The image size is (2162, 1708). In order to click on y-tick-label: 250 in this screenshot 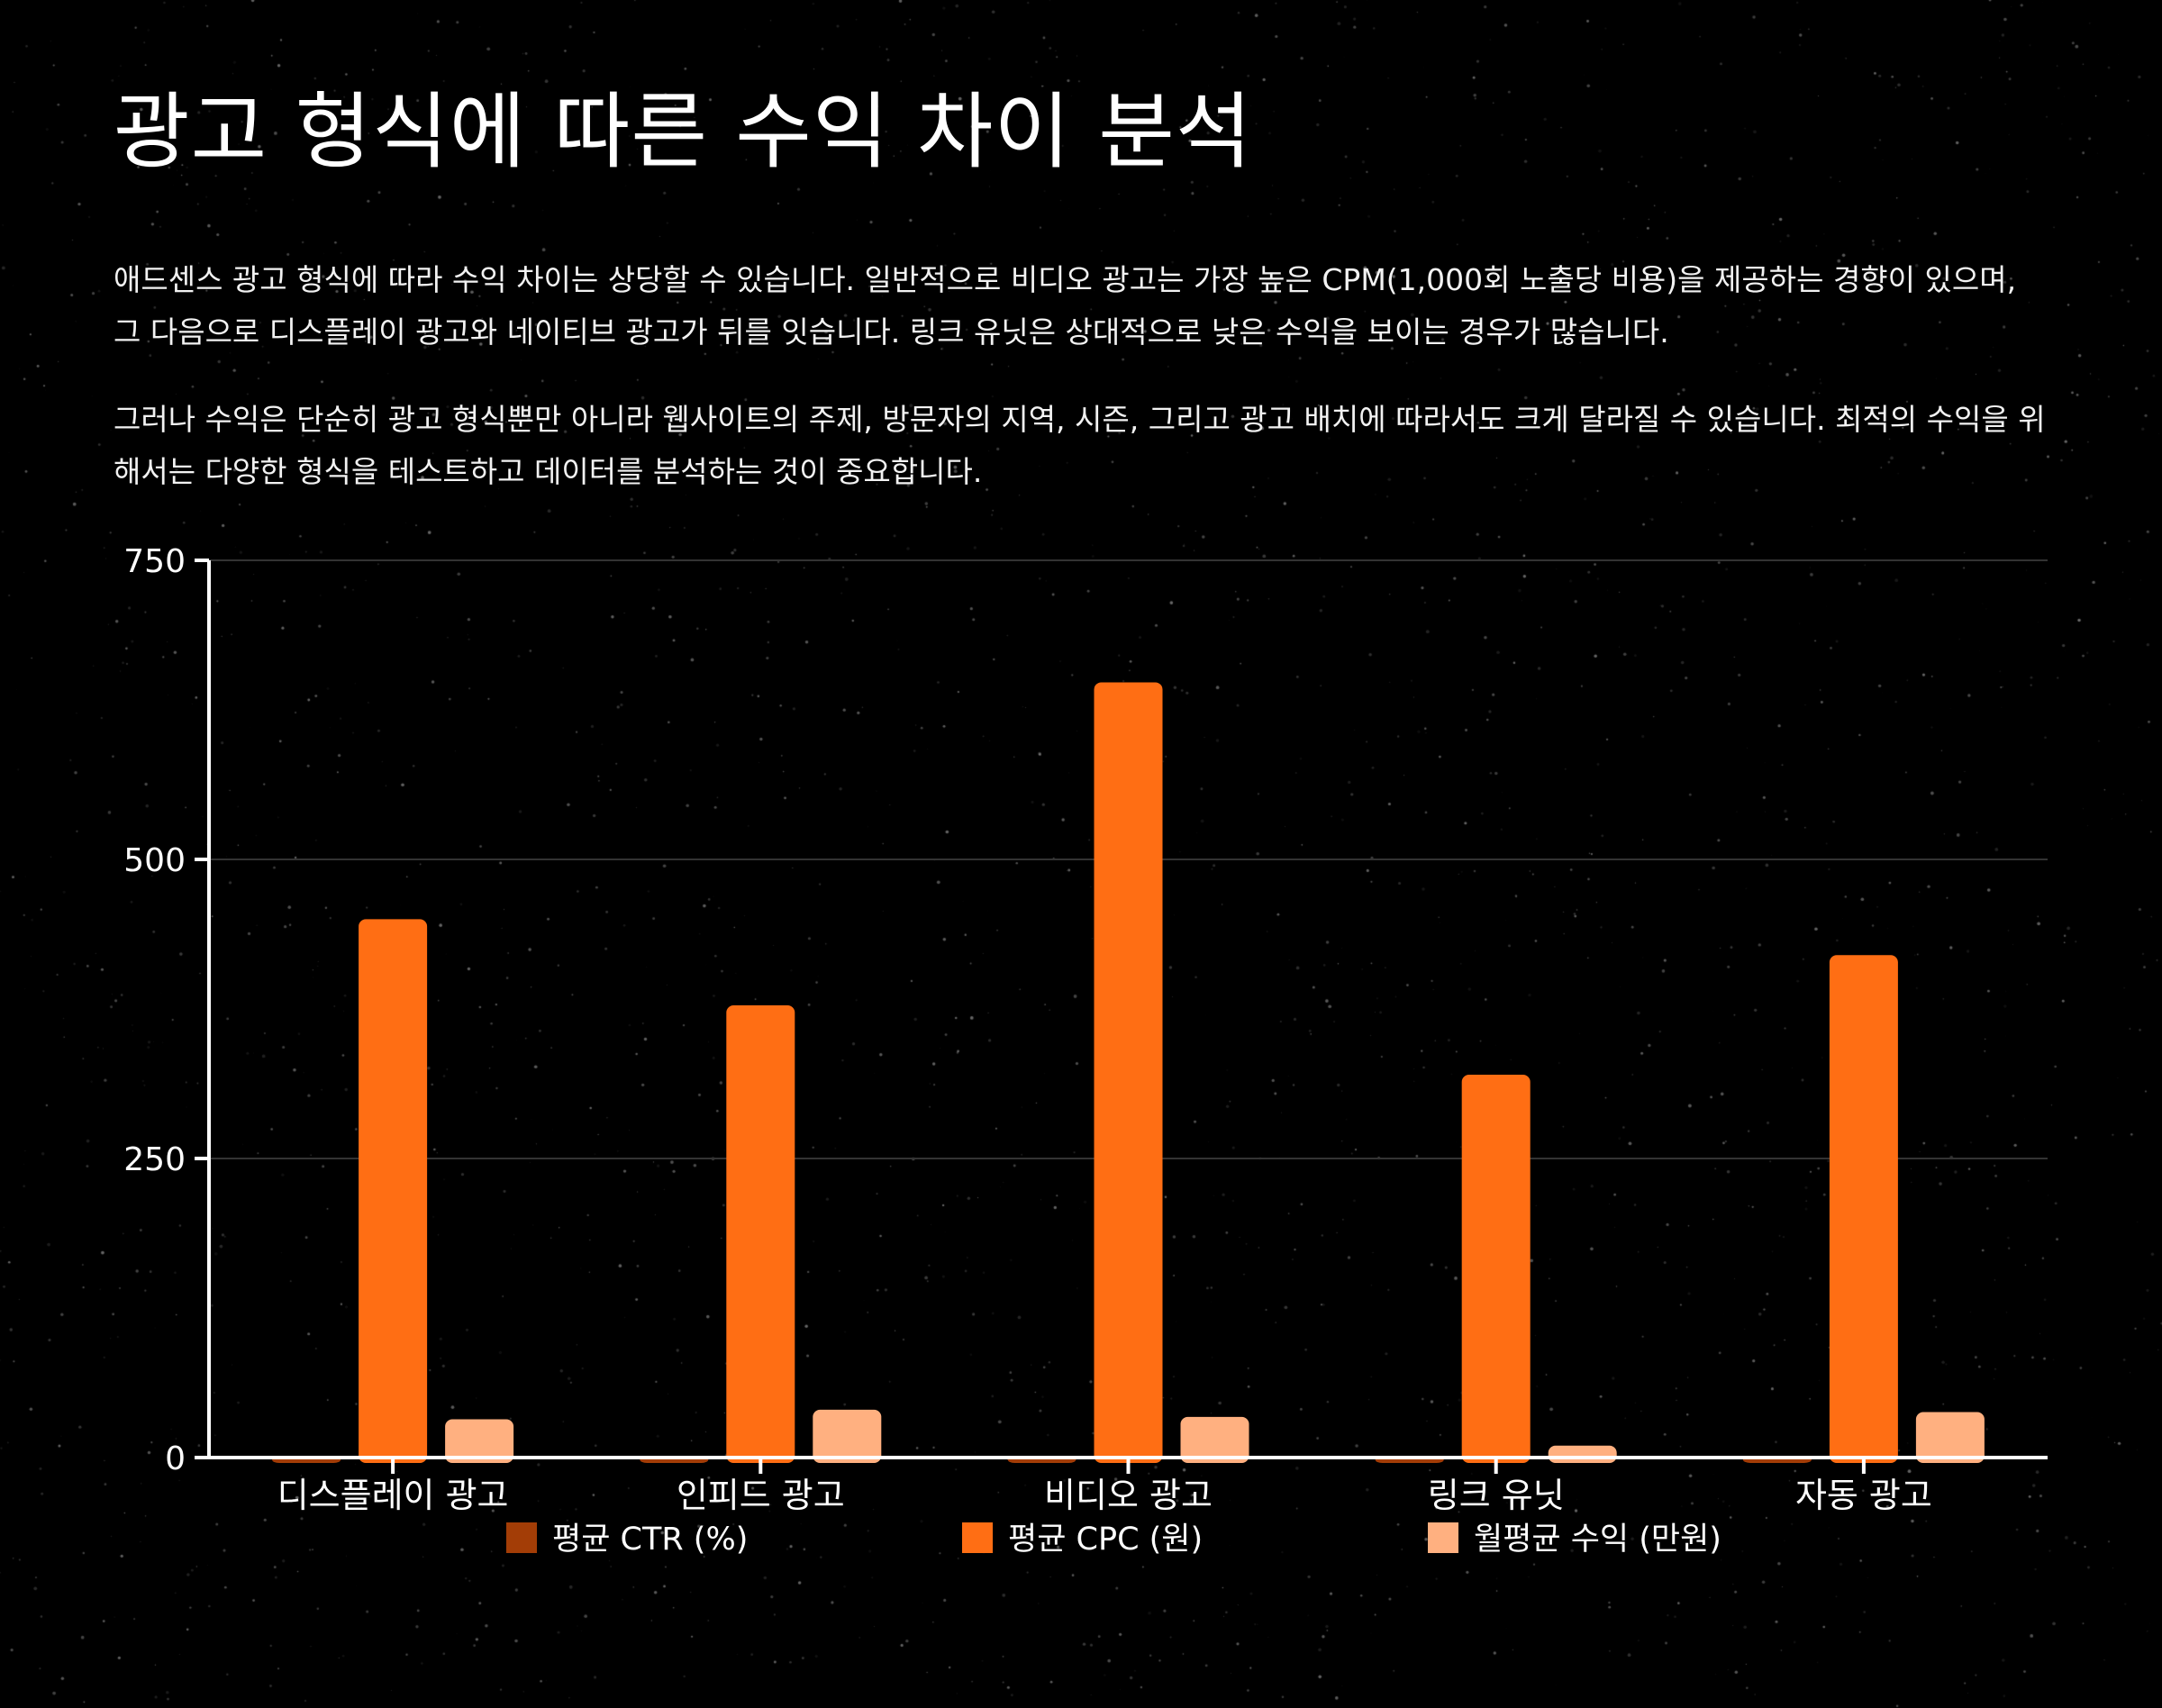, I will do `click(154, 1159)`.